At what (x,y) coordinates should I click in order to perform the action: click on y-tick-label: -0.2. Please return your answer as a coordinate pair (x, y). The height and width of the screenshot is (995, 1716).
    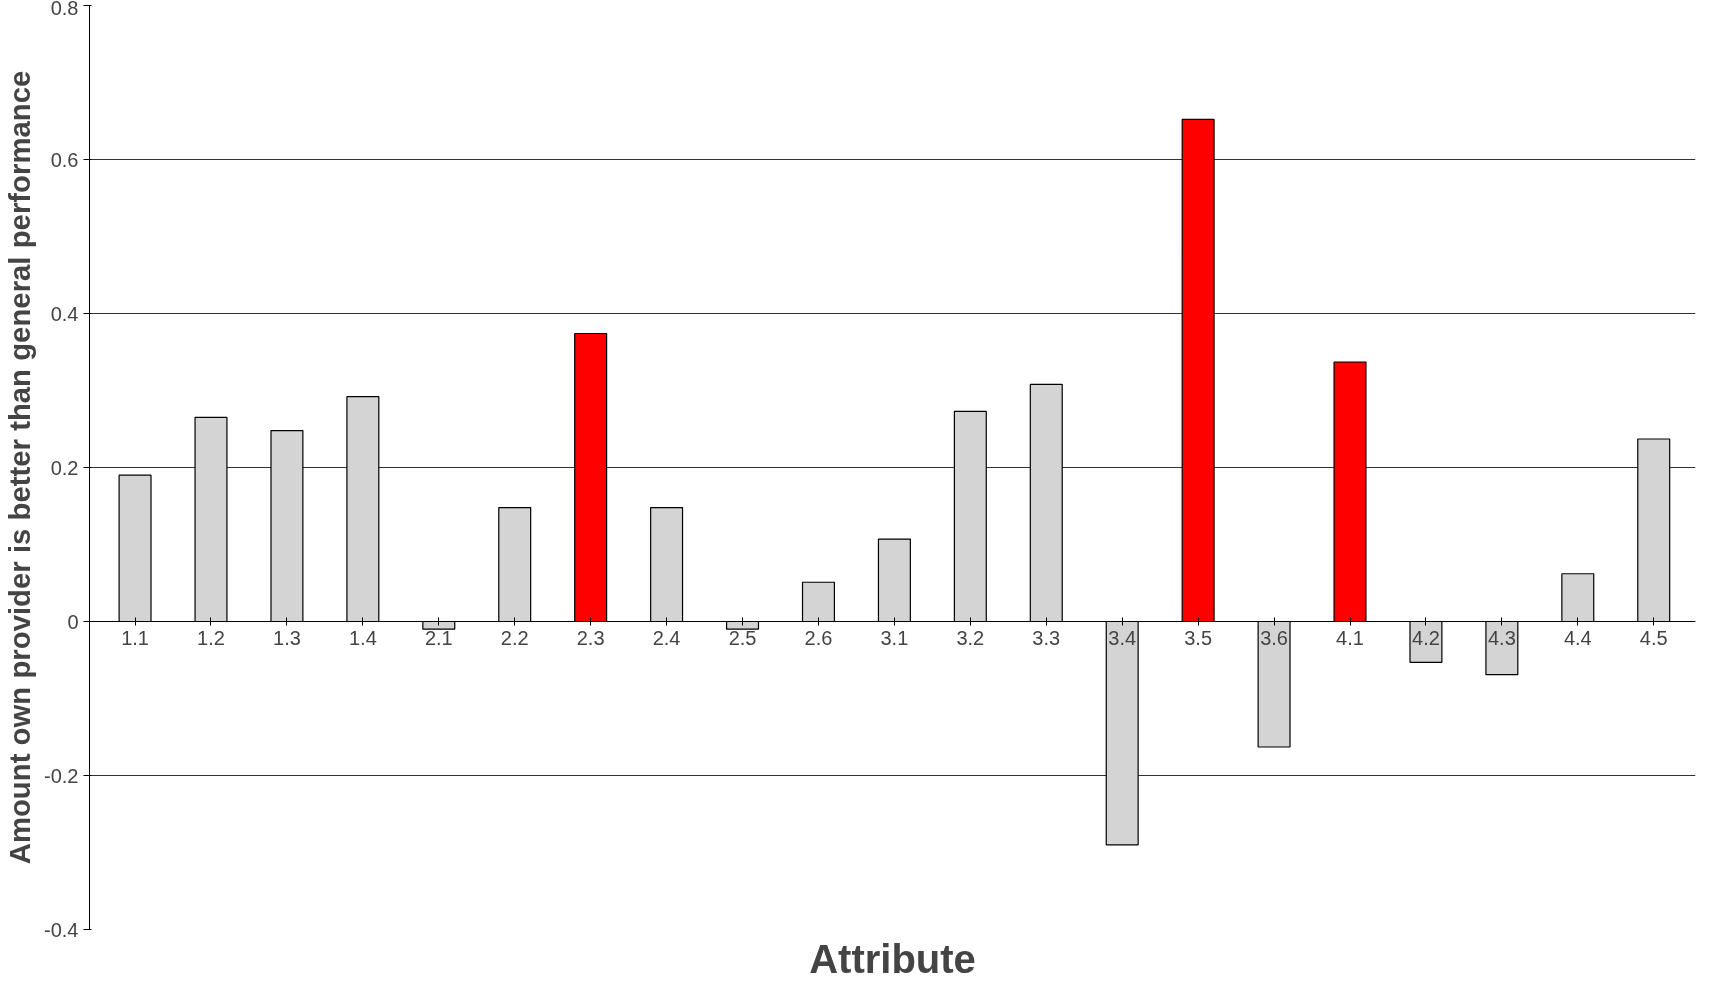
    Looking at the image, I should click on (61, 775).